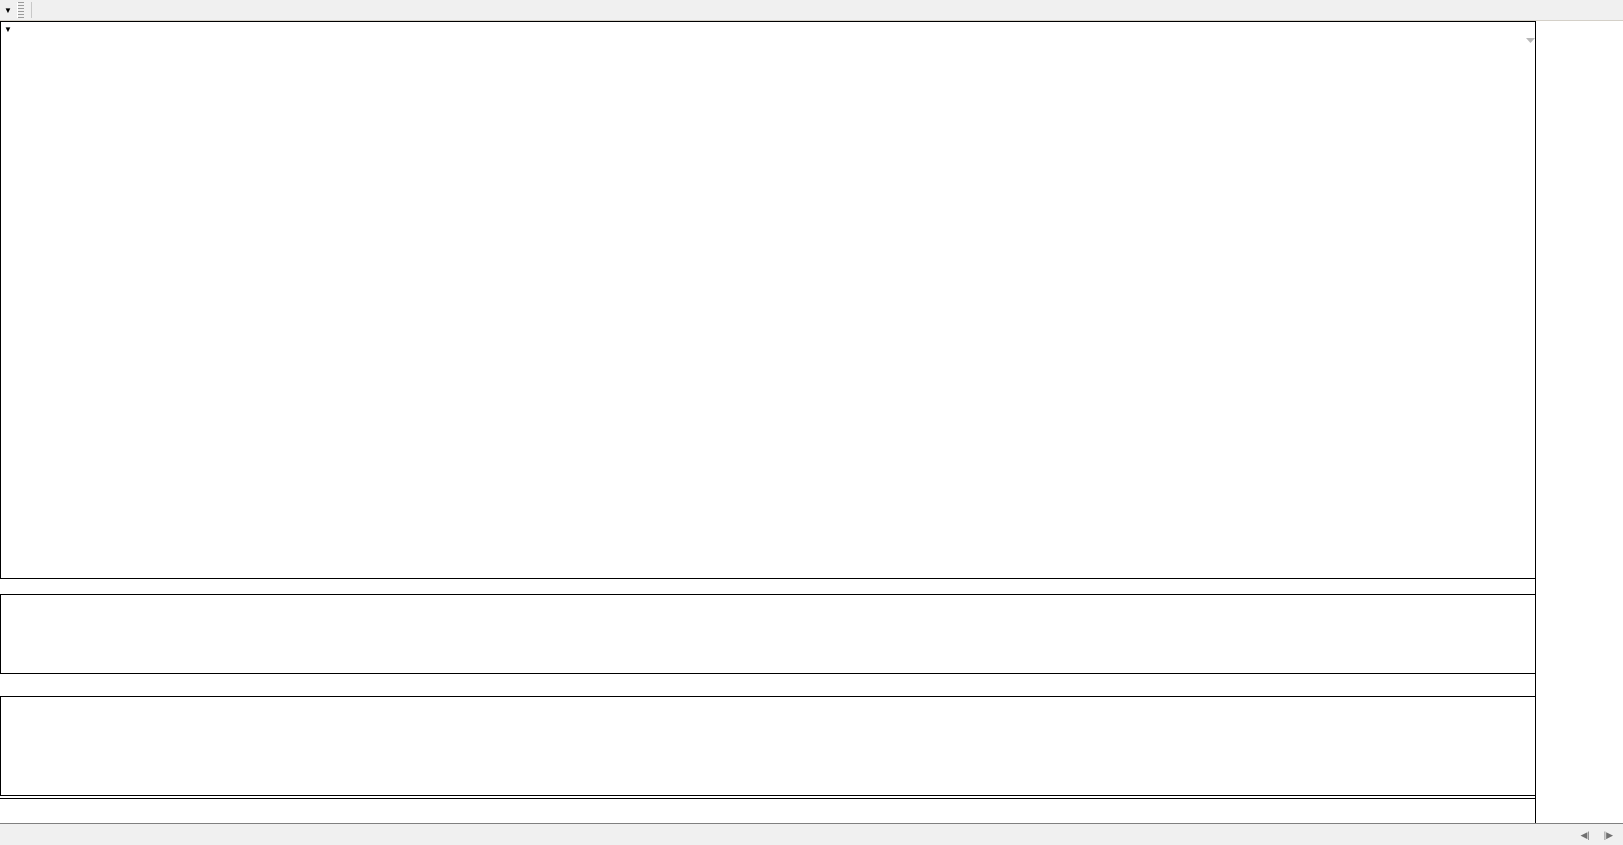 This screenshot has height=845, width=1623. What do you see at coordinates (811, 10) in the screenshot?
I see `timeframe-toolbar: ▼` at bounding box center [811, 10].